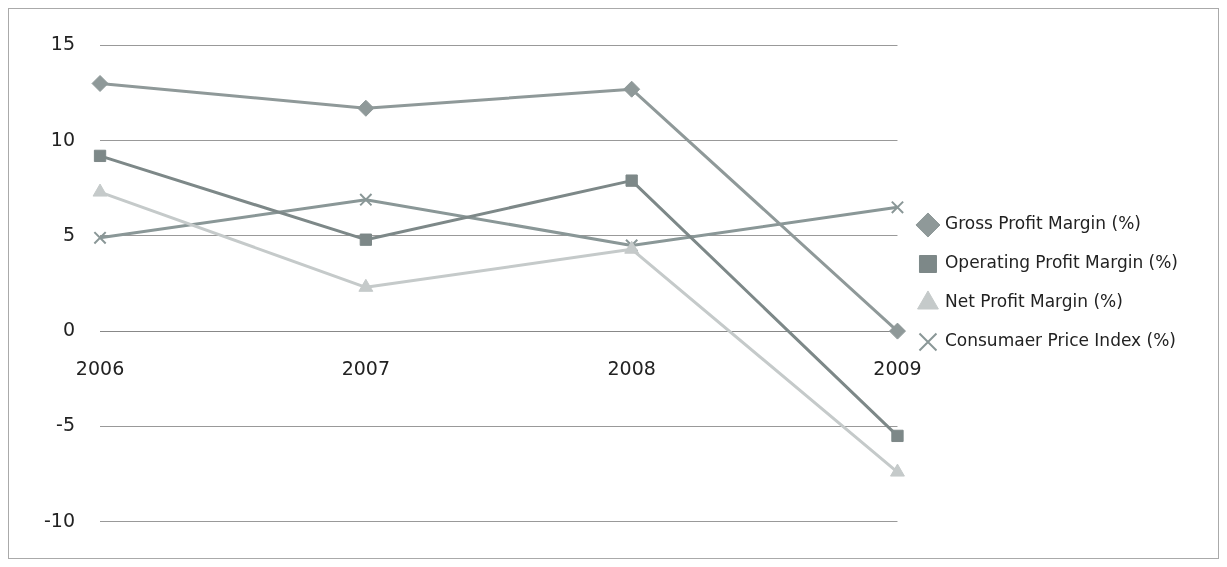 The width and height of the screenshot is (1227, 567). I want to click on x-tick-label: 2007, so click(366, 368).